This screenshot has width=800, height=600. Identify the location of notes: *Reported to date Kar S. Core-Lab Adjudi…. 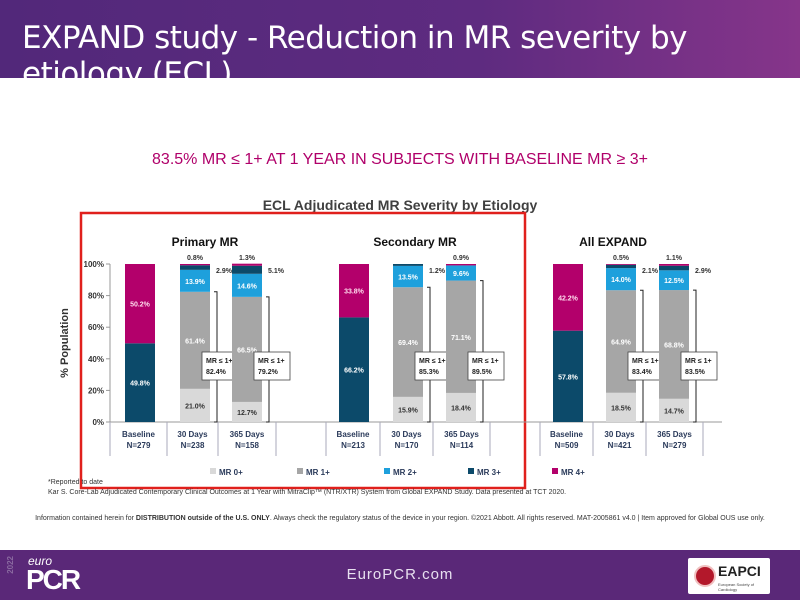
(307, 488).